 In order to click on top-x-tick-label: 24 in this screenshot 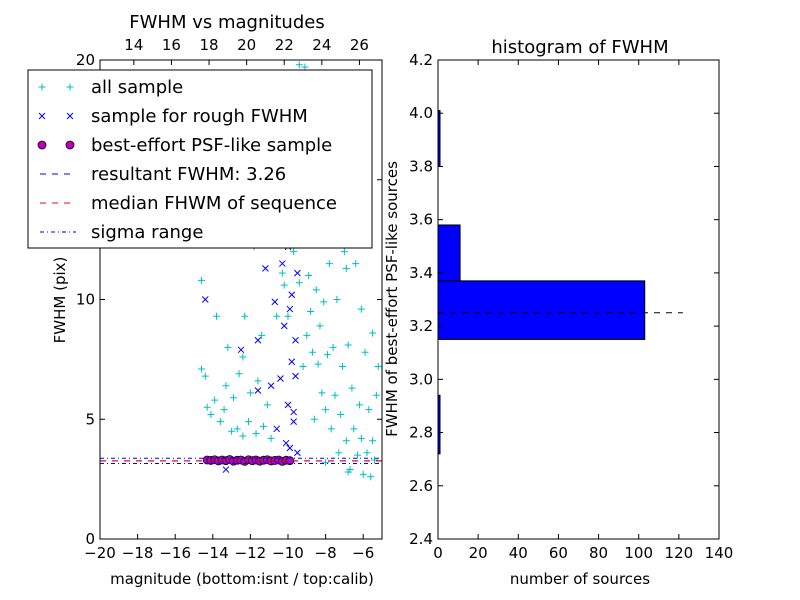, I will do `click(321, 45)`.